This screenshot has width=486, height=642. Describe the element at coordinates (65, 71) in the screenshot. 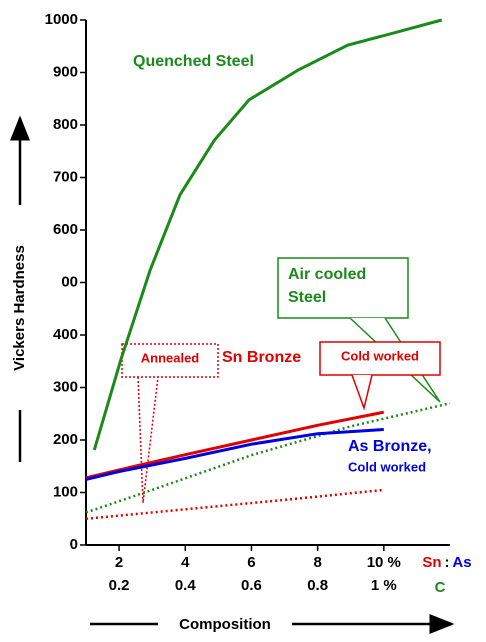

I see `y-tick-label: 900` at that location.